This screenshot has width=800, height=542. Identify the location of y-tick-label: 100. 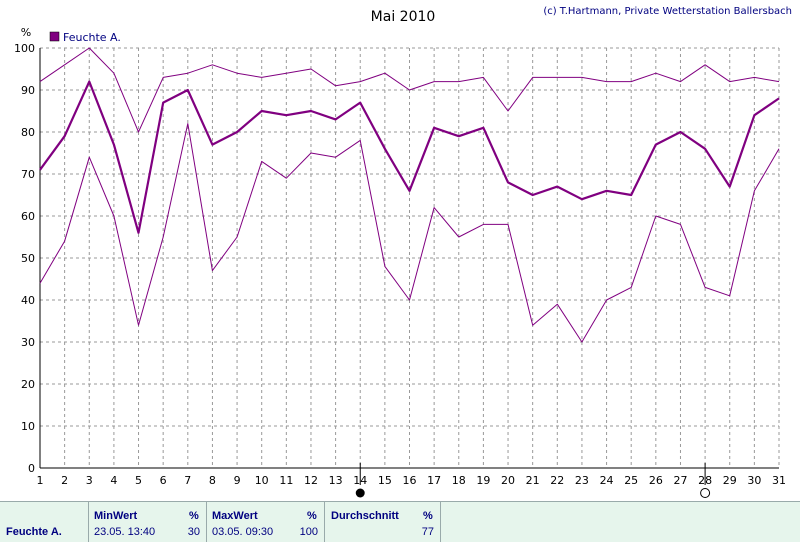
(24, 48).